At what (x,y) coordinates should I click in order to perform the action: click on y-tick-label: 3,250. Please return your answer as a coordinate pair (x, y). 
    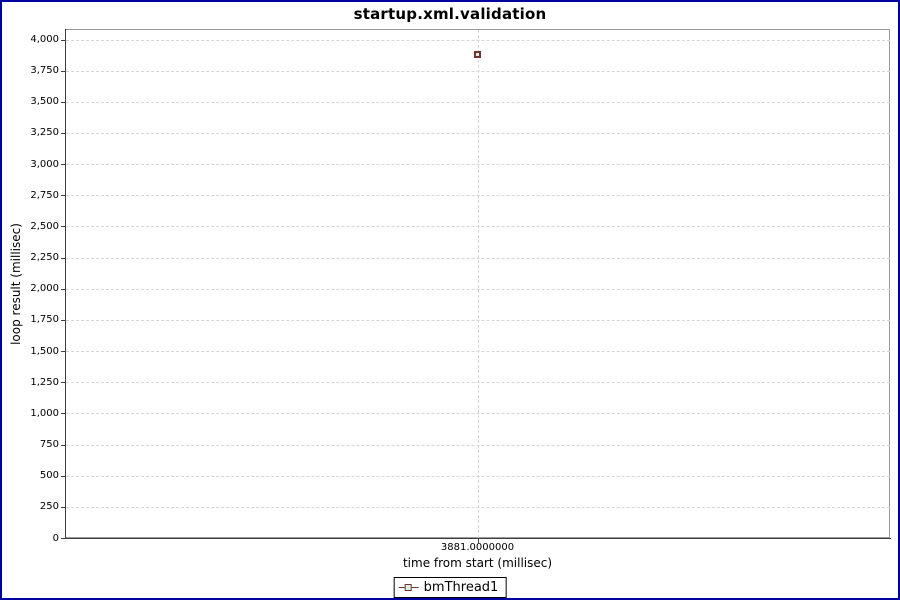
    Looking at the image, I should click on (44, 133).